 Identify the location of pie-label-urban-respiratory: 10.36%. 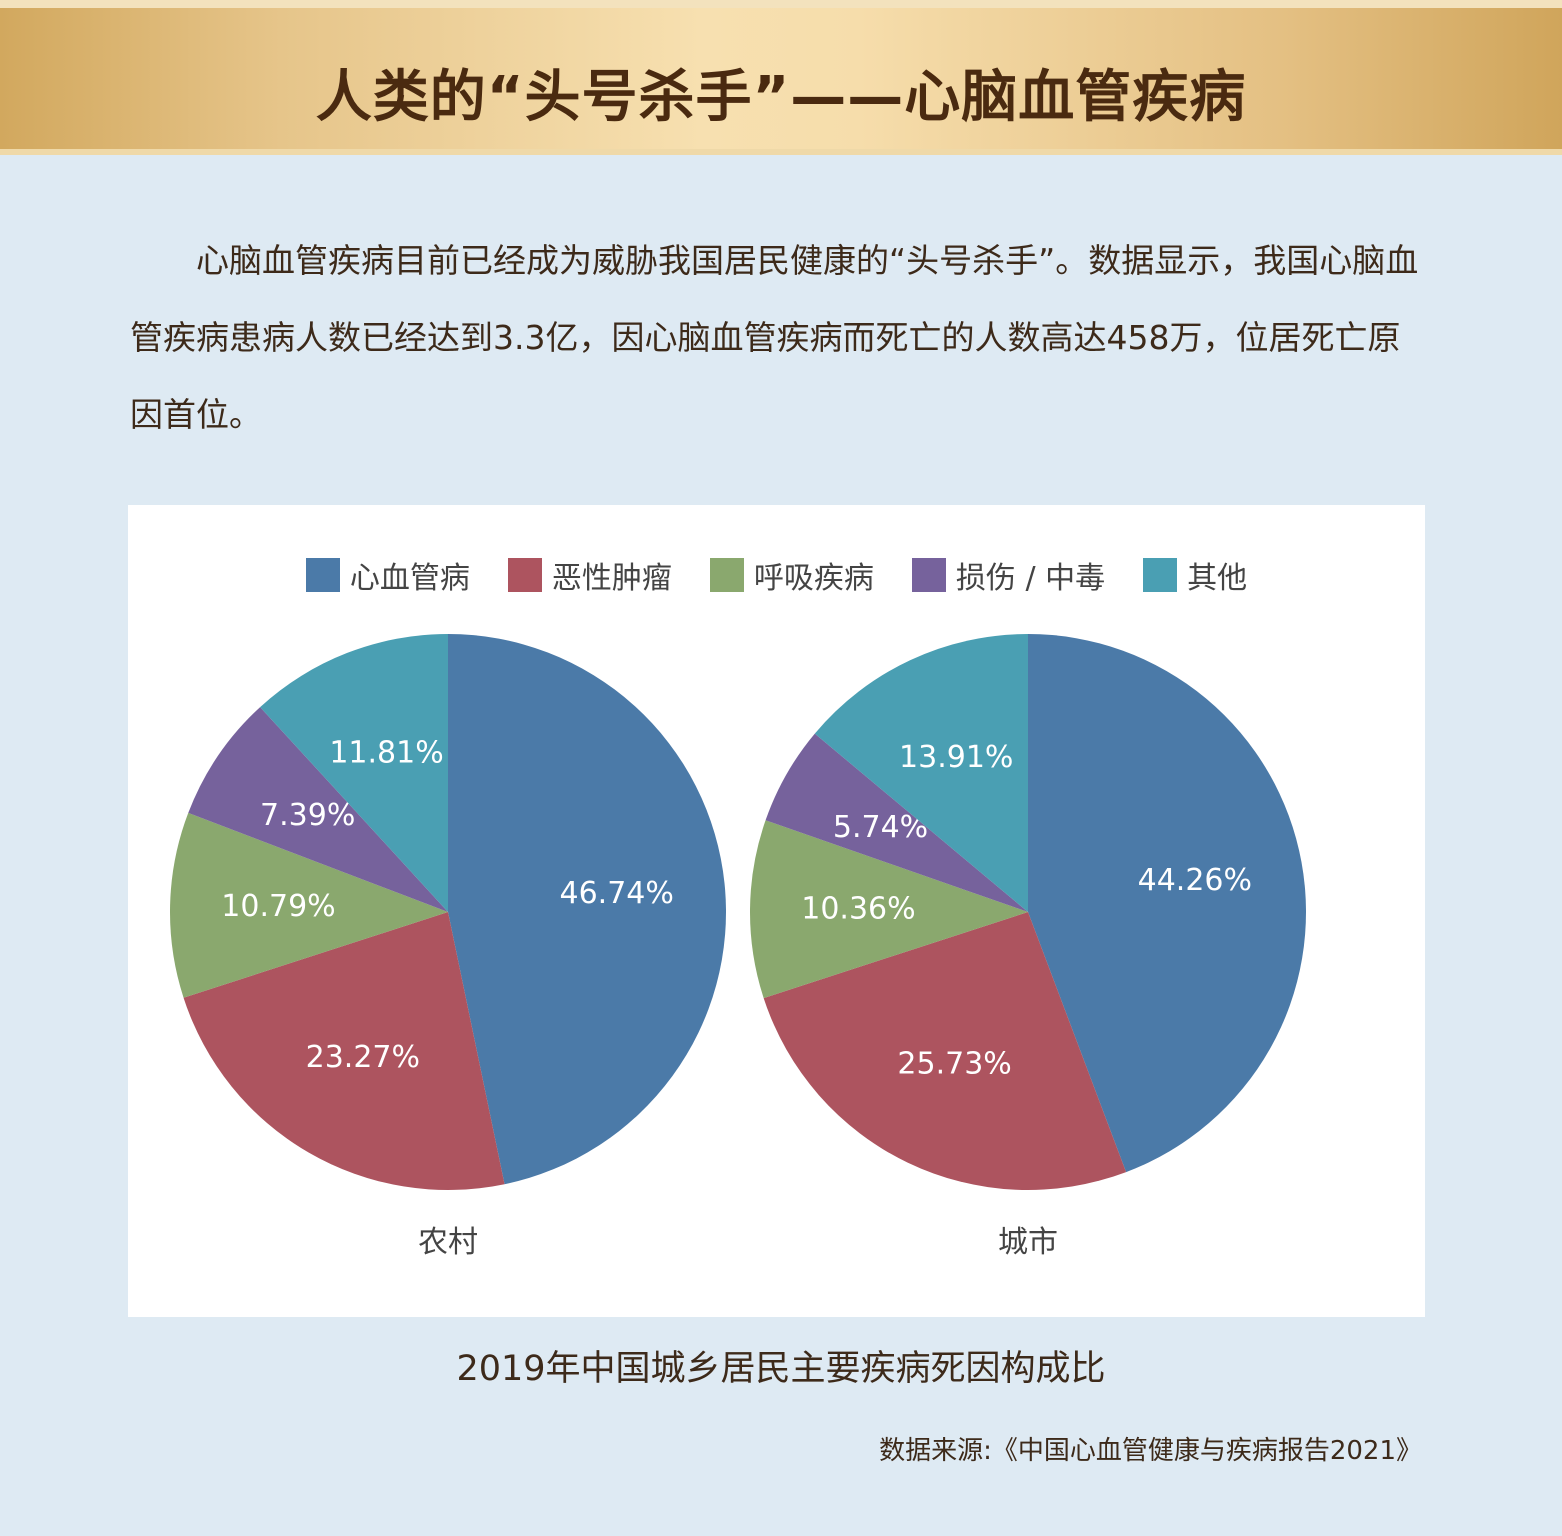
(858, 909).